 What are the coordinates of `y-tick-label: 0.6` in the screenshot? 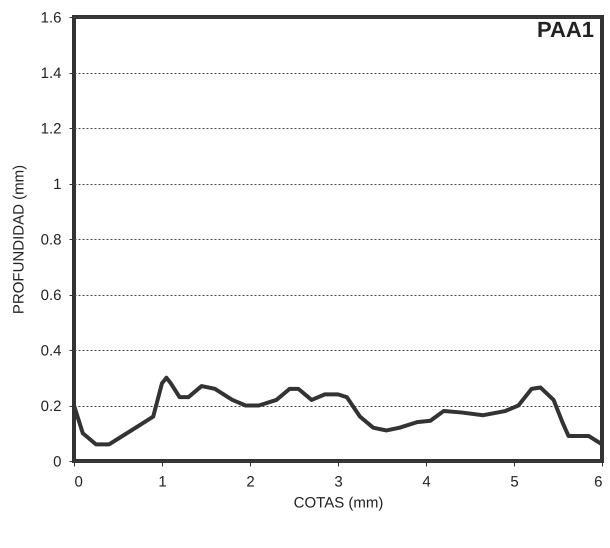 It's located at (51, 295).